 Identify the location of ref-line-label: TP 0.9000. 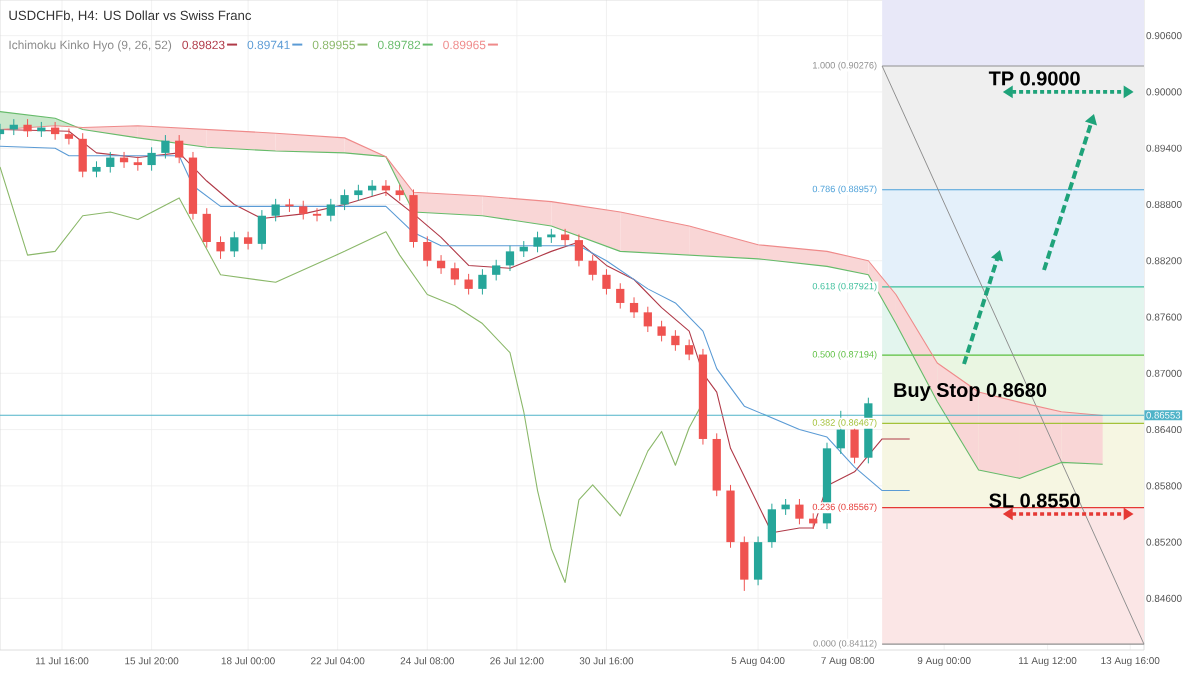
(1034, 78).